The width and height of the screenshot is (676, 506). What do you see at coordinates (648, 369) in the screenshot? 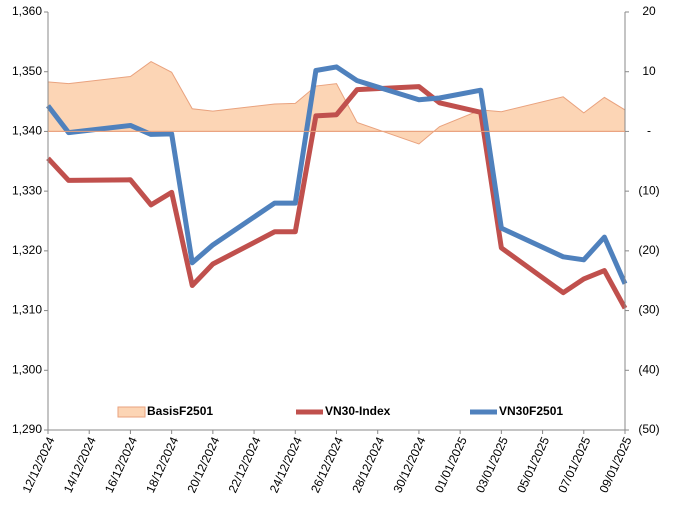
I see `y2-tick-label: (40)` at bounding box center [648, 369].